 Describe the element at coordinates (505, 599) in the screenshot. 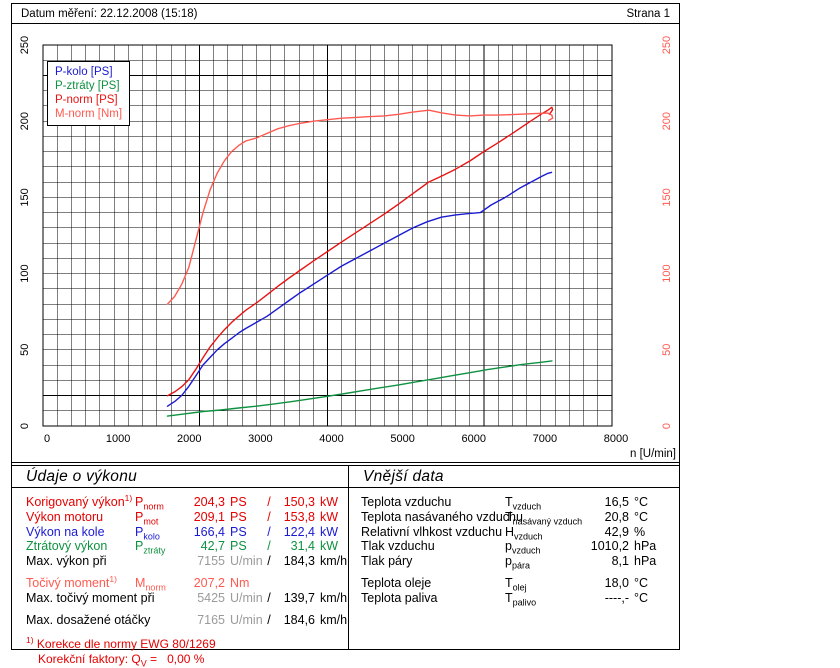

I see `table-row-teplota-paliva: Teplota paliva Tpalivo ----,- °C` at that location.